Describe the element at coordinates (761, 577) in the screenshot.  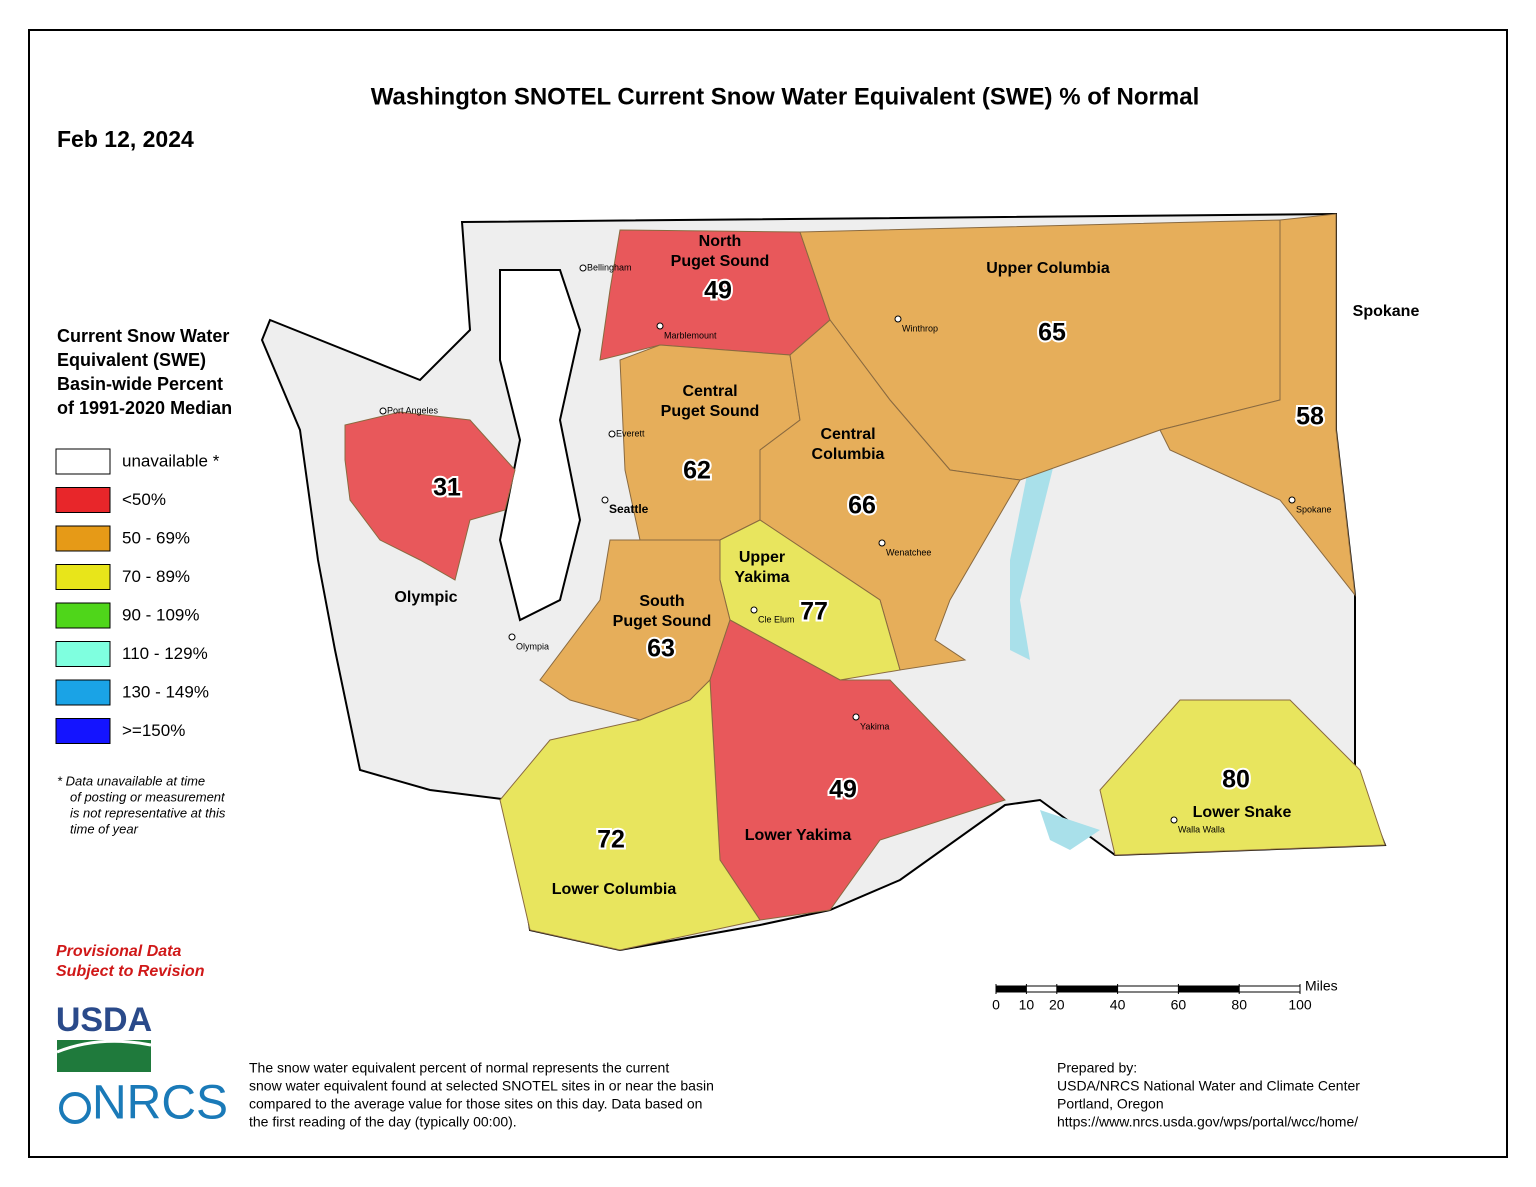
I see `basin-name: Yakima` at that location.